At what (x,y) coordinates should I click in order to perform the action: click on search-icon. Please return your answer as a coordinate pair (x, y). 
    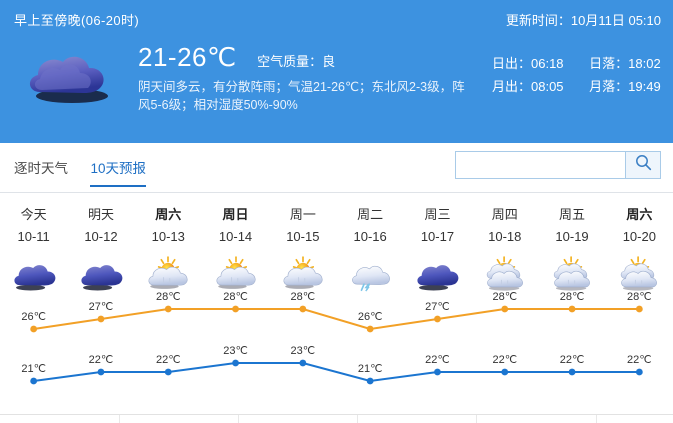
    Looking at the image, I should click on (643, 165).